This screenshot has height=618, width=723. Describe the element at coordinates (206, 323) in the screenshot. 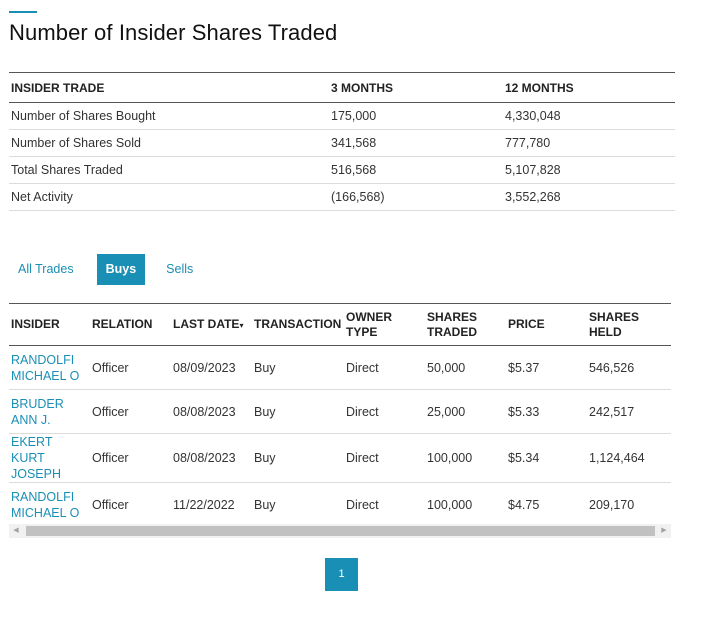

I see `header-last-date-label: LAST DATE` at that location.